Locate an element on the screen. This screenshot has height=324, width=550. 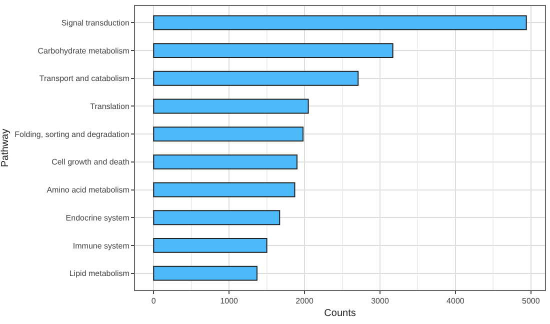
y-tick-label: Cell growth and death is located at coordinates (91, 162).